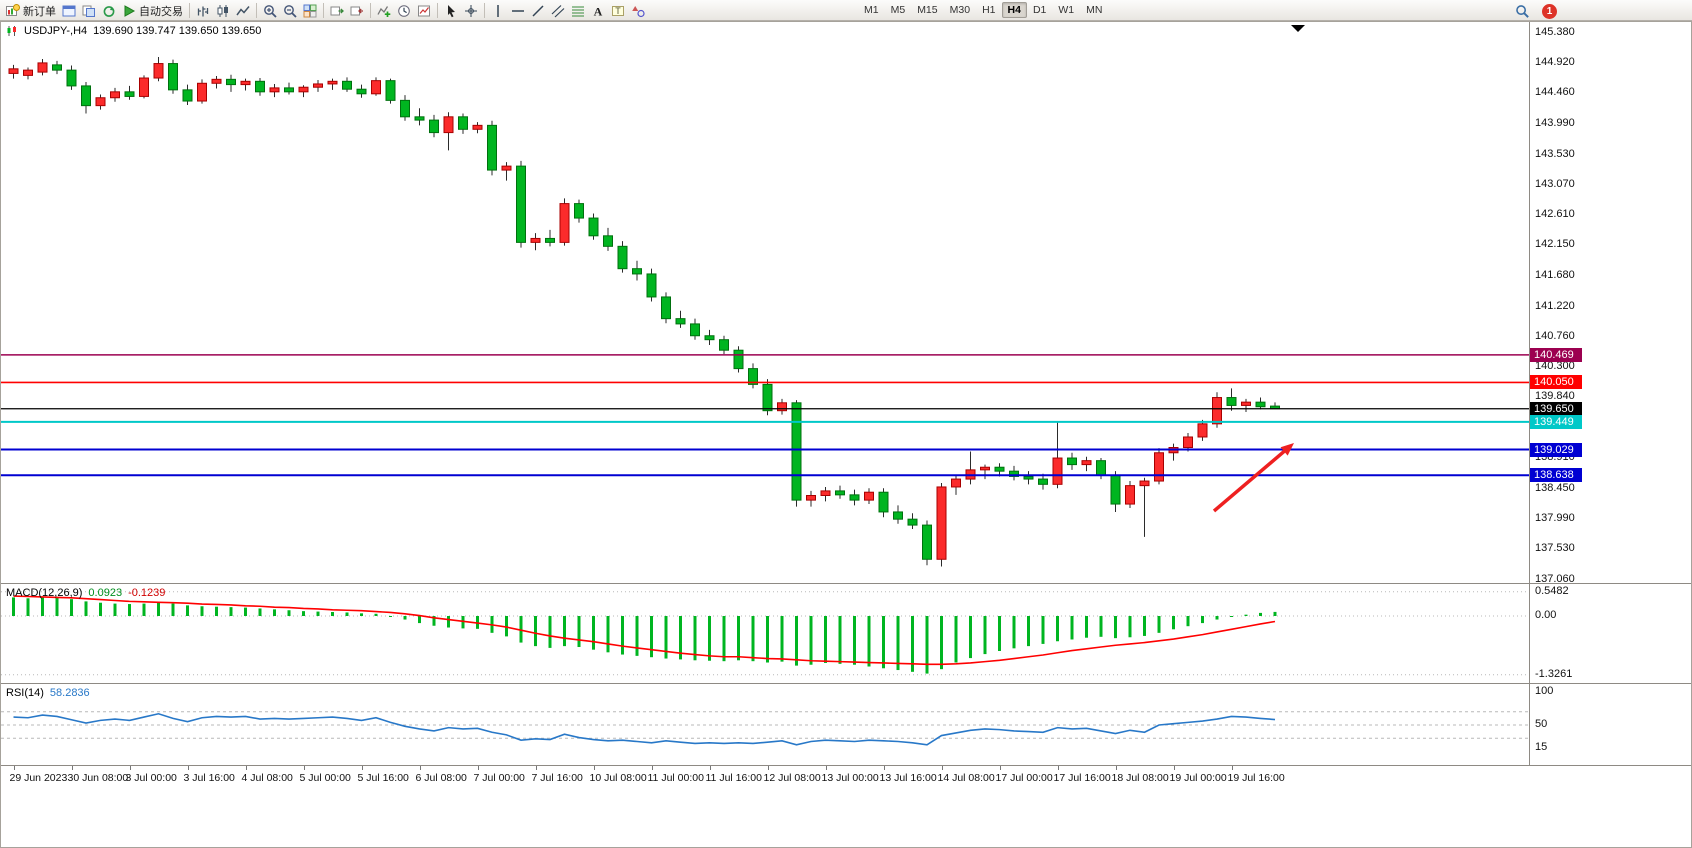 The height and width of the screenshot is (848, 1692). I want to click on trendline-button, so click(538, 11).